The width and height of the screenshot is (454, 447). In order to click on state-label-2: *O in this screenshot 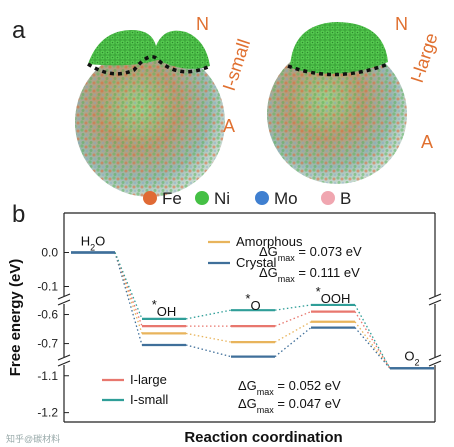, I will do `click(252, 302)`.